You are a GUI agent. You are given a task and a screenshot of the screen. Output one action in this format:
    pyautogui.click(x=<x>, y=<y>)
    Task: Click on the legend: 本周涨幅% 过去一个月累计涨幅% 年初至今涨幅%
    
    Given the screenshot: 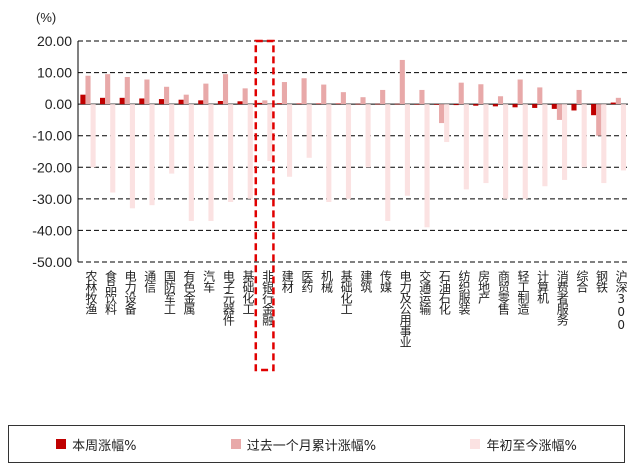 What is the action you would take?
    pyautogui.click(x=316, y=444)
    